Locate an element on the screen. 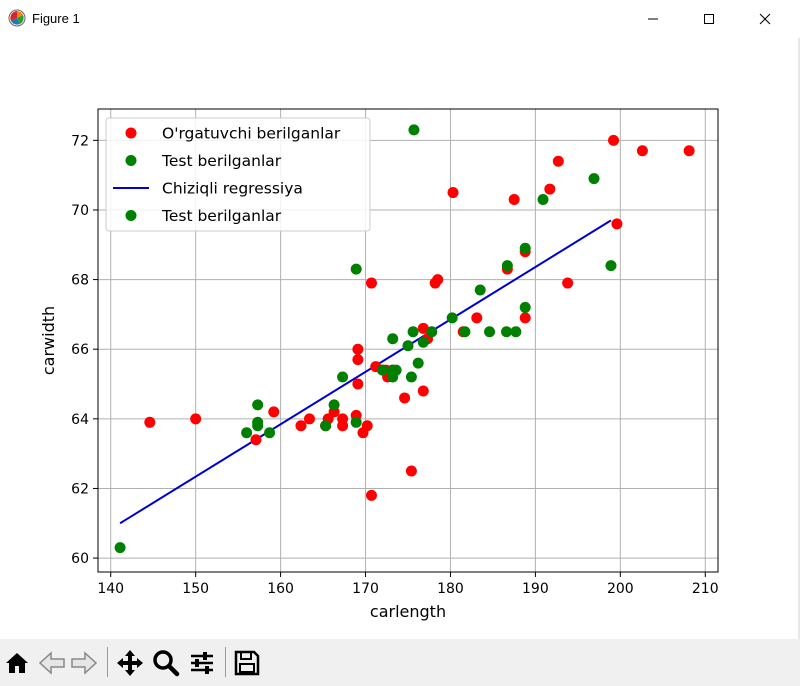 The image size is (800, 686). y-tick-label: 68 is located at coordinates (80, 281).